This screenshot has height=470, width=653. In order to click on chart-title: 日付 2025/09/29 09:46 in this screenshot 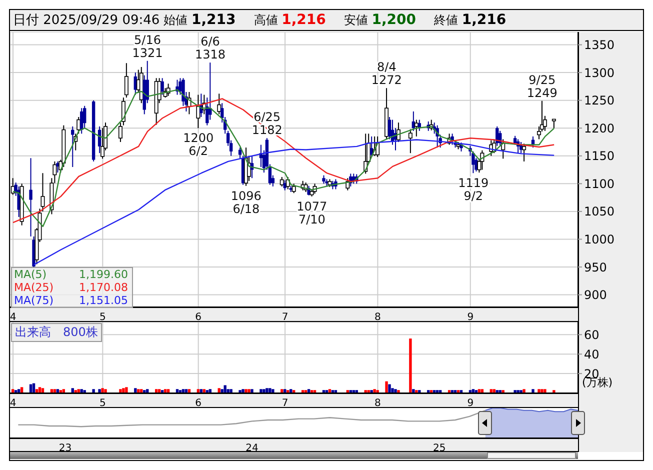, I will do `click(86, 20)`.